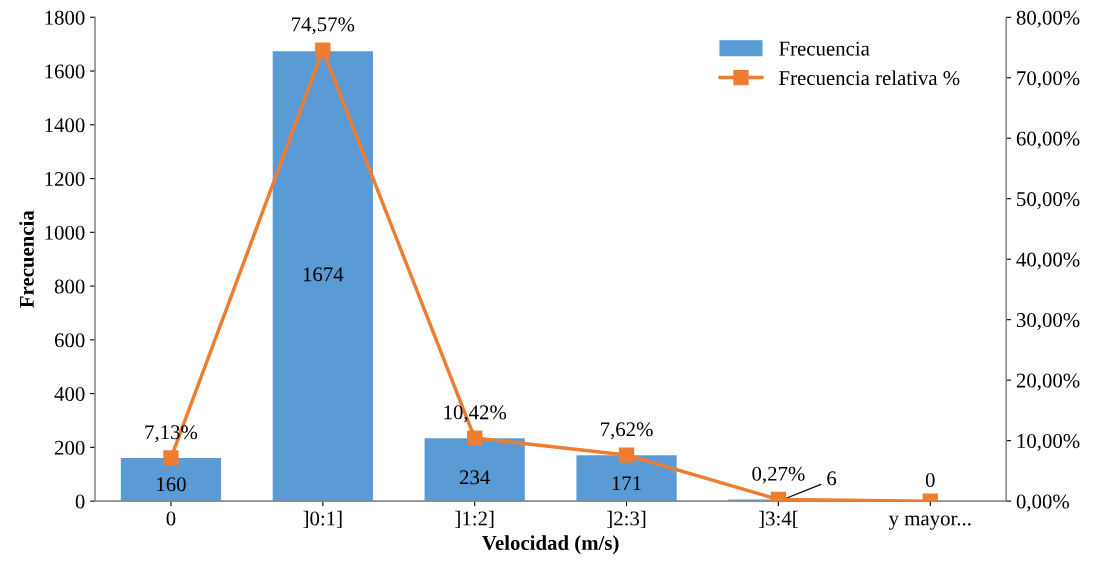 This screenshot has width=1118, height=576. Describe the element at coordinates (1048, 140) in the screenshot. I see `y2-tick-label: 60,00%` at that location.